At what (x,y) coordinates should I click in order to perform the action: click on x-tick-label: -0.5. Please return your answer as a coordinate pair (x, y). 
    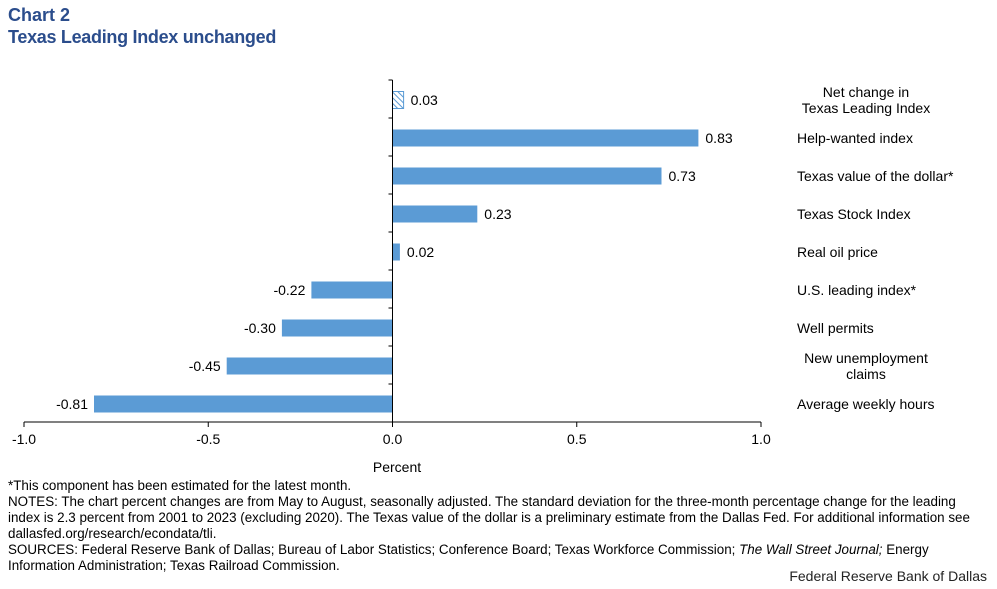
    Looking at the image, I should click on (208, 439).